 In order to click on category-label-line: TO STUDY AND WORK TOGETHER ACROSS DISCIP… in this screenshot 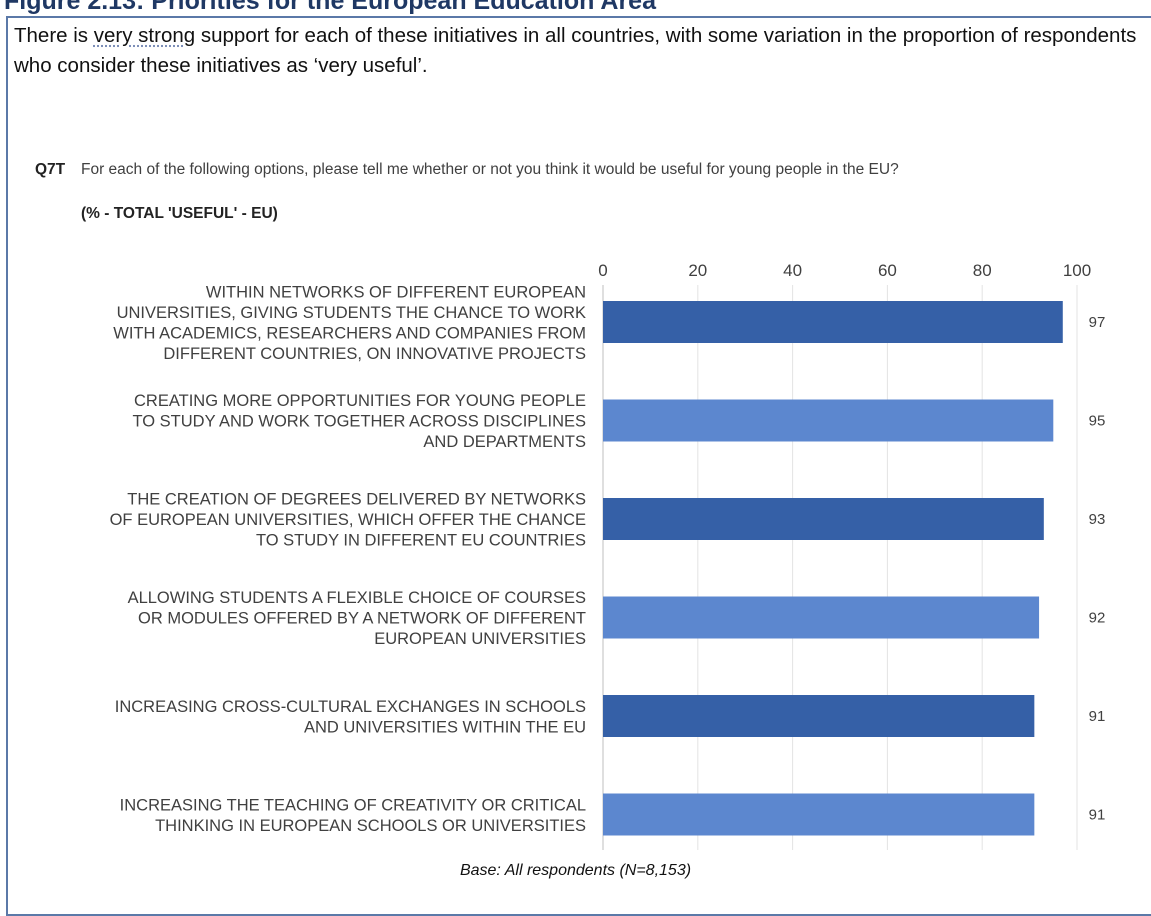, I will do `click(359, 422)`.